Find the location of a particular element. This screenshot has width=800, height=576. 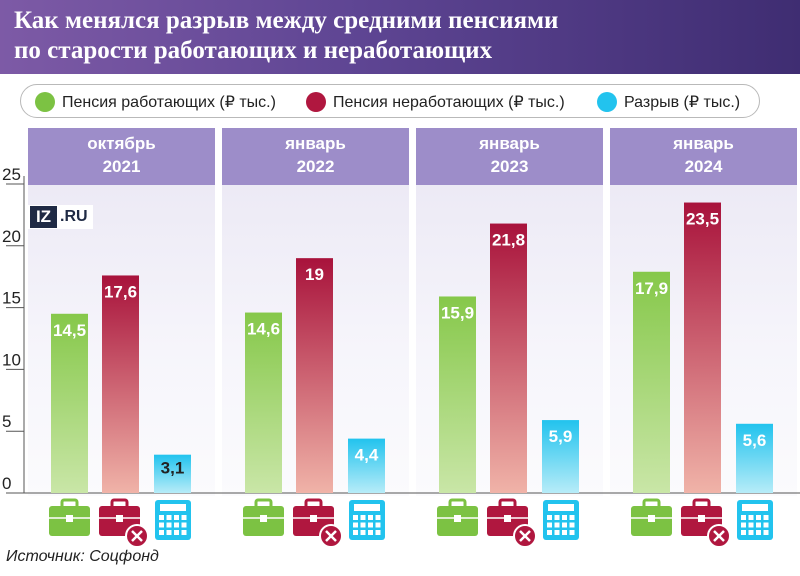

panel-header: январь 2023 is located at coordinates (509, 156).